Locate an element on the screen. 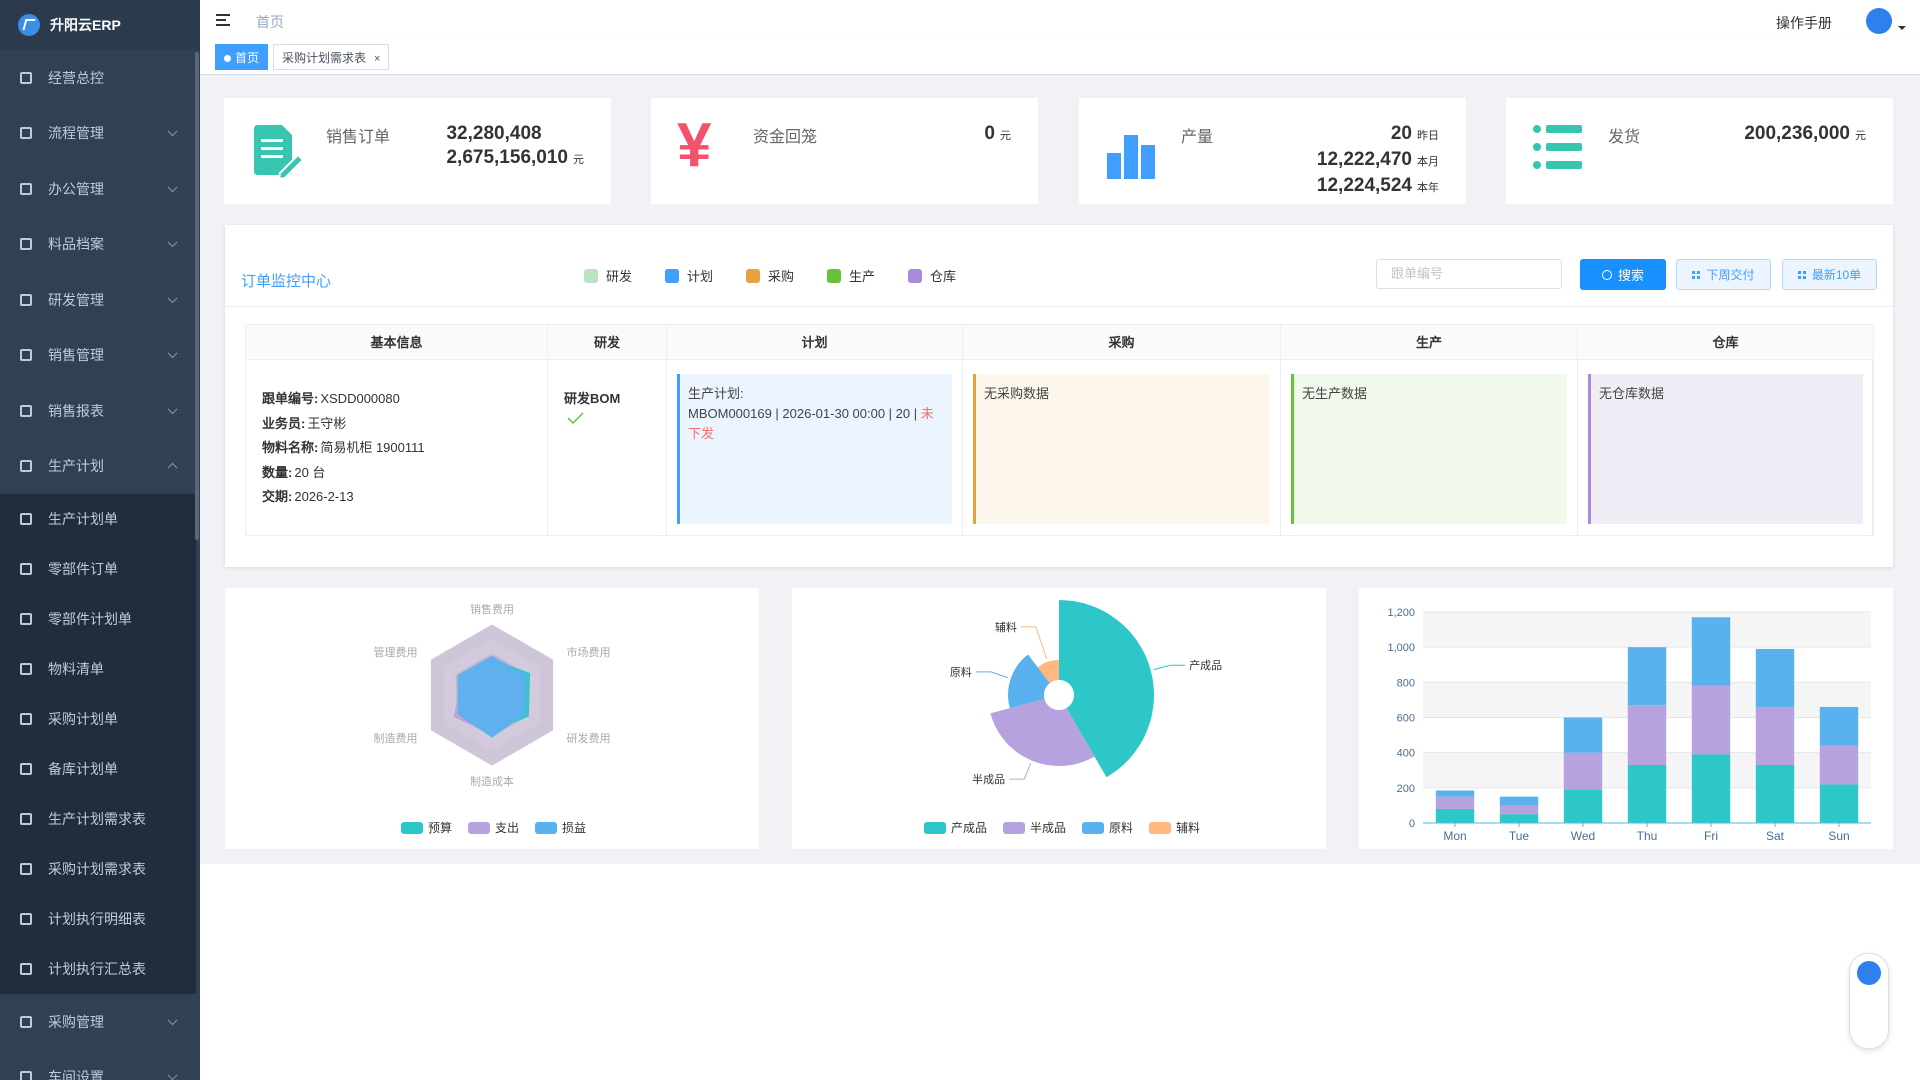 The height and width of the screenshot is (1080, 1920). table-cell: 无仓库数据 is located at coordinates (1726, 448).